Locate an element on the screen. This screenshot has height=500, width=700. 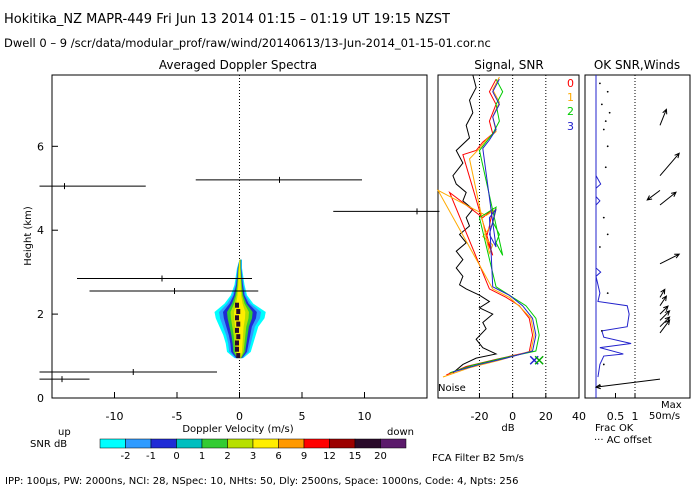
doppler-spectra-fill is located at coordinates (240, 309).